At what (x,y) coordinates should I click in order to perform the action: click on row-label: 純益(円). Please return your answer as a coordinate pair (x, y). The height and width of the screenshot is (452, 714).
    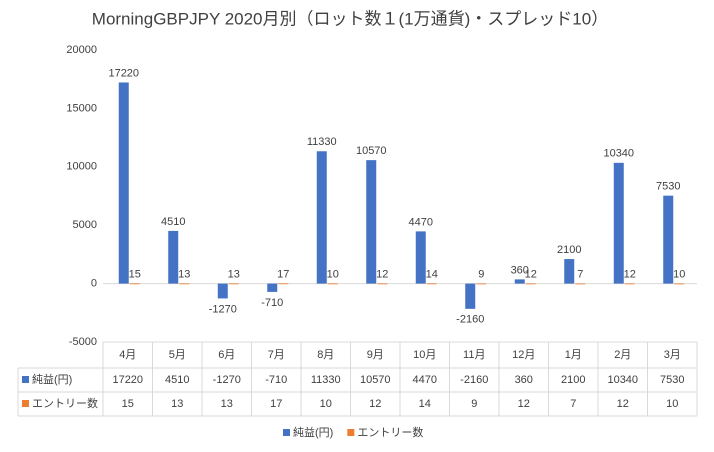
    Looking at the image, I should click on (52, 379).